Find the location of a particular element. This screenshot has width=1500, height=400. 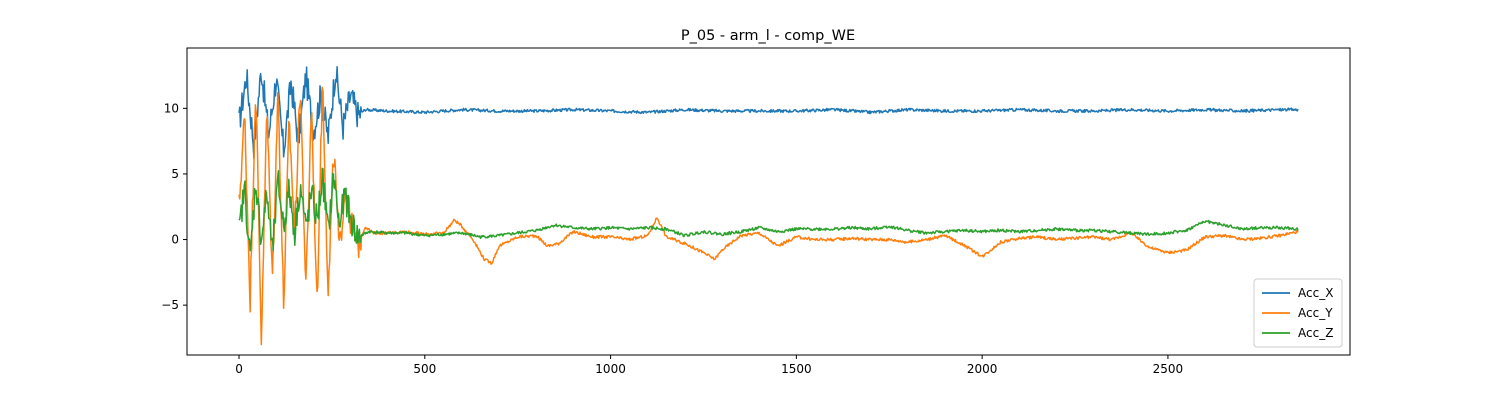

y-axis: −5 0 5 10 is located at coordinates (174, 206).